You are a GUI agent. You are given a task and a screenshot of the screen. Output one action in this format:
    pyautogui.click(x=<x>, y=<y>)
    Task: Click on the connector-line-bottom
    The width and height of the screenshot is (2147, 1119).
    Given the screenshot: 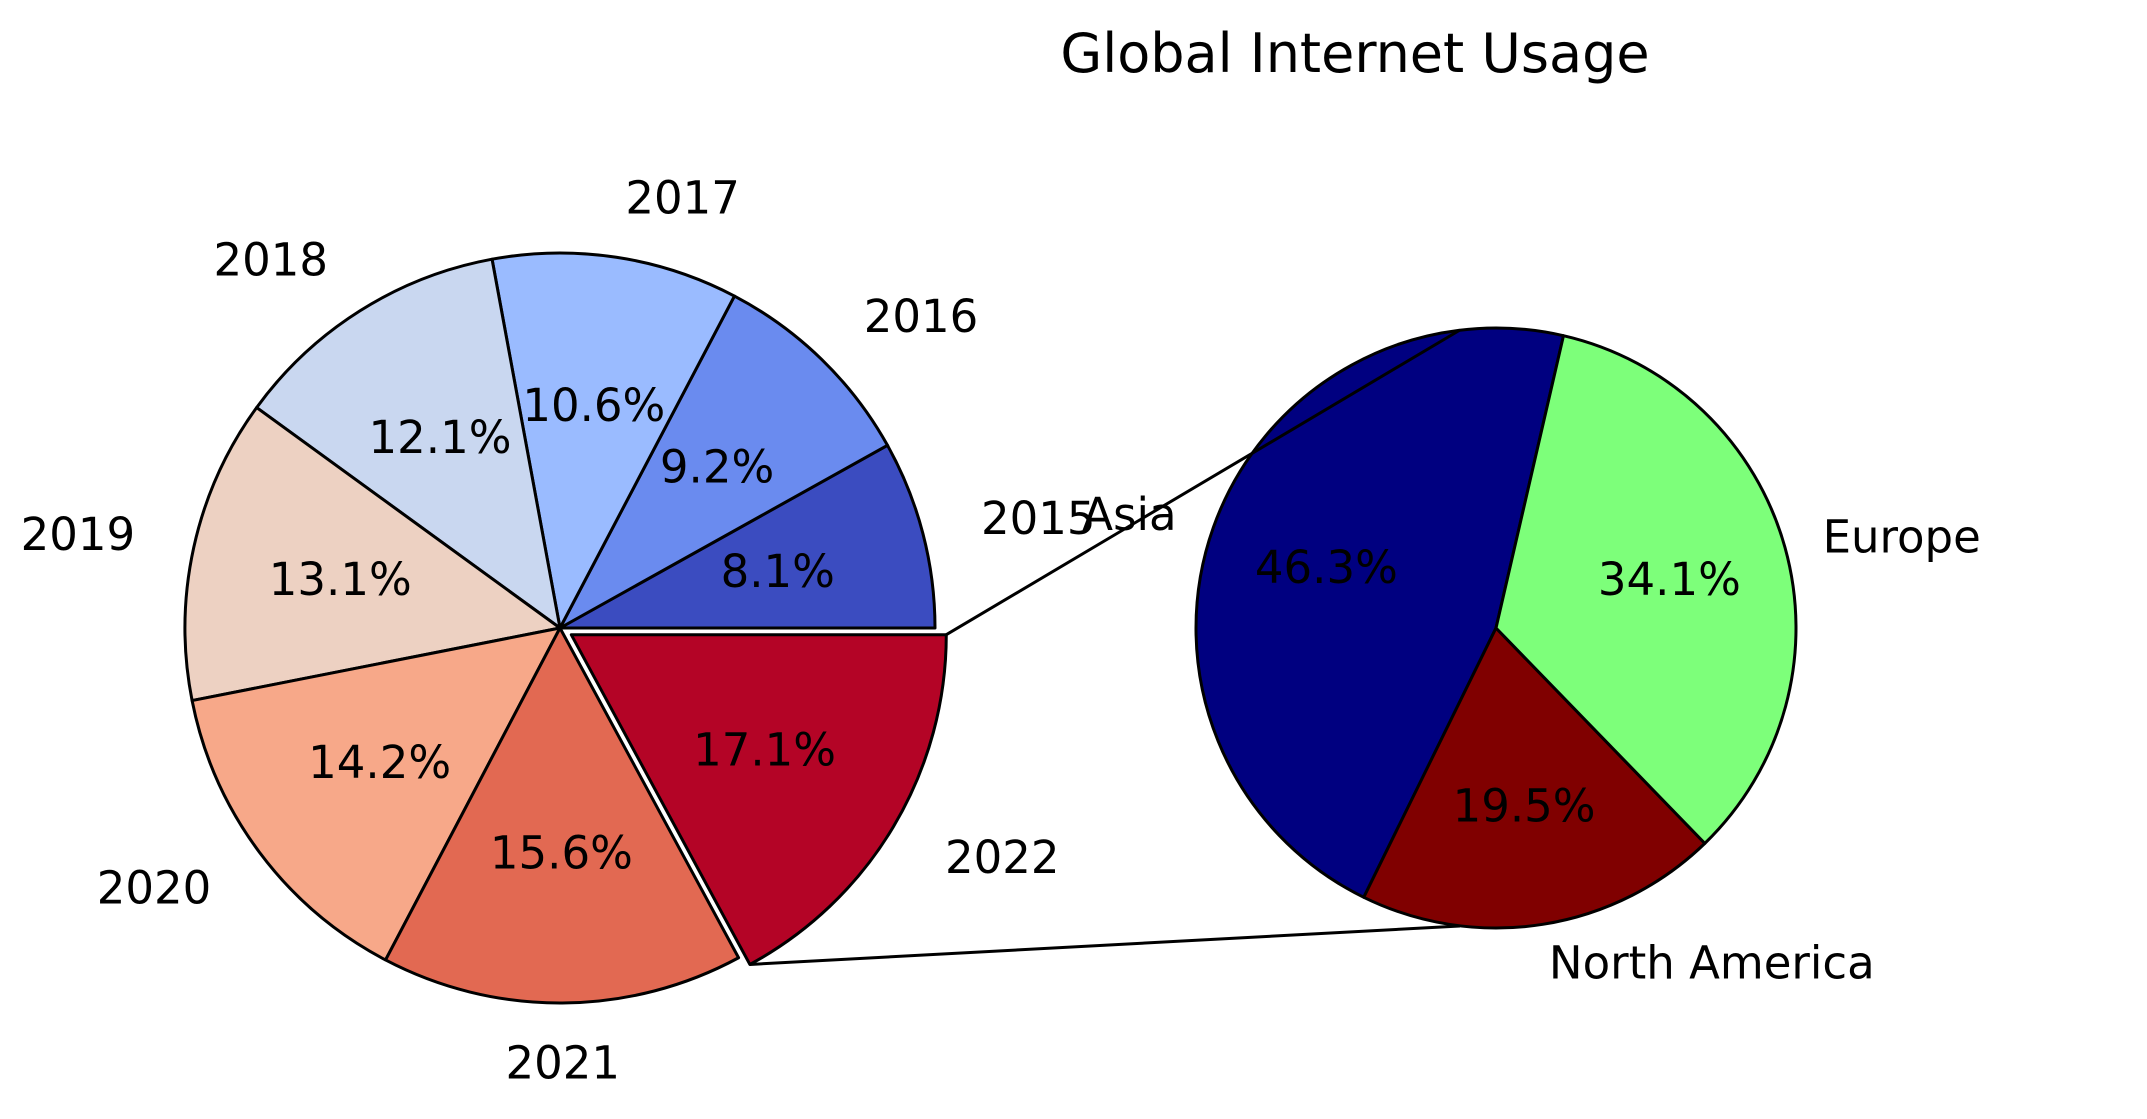 What is the action you would take?
    pyautogui.click(x=1105, y=945)
    